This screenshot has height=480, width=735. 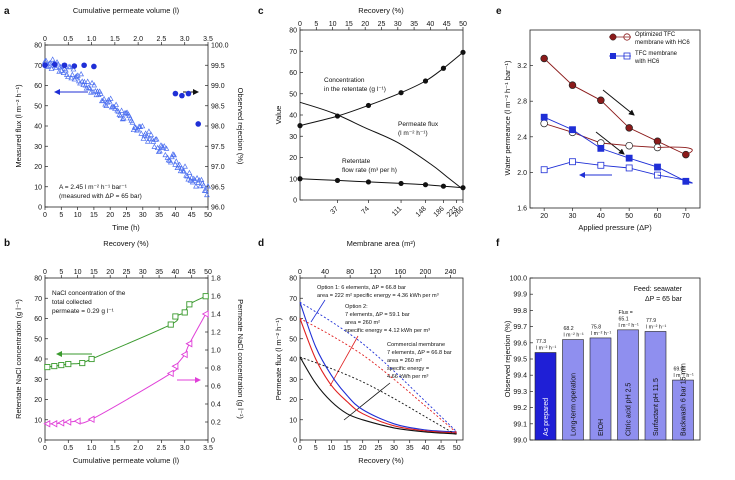 What do you see at coordinates (300, 448) in the screenshot?
I see `d-x-tick-label: 0` at bounding box center [300, 448].